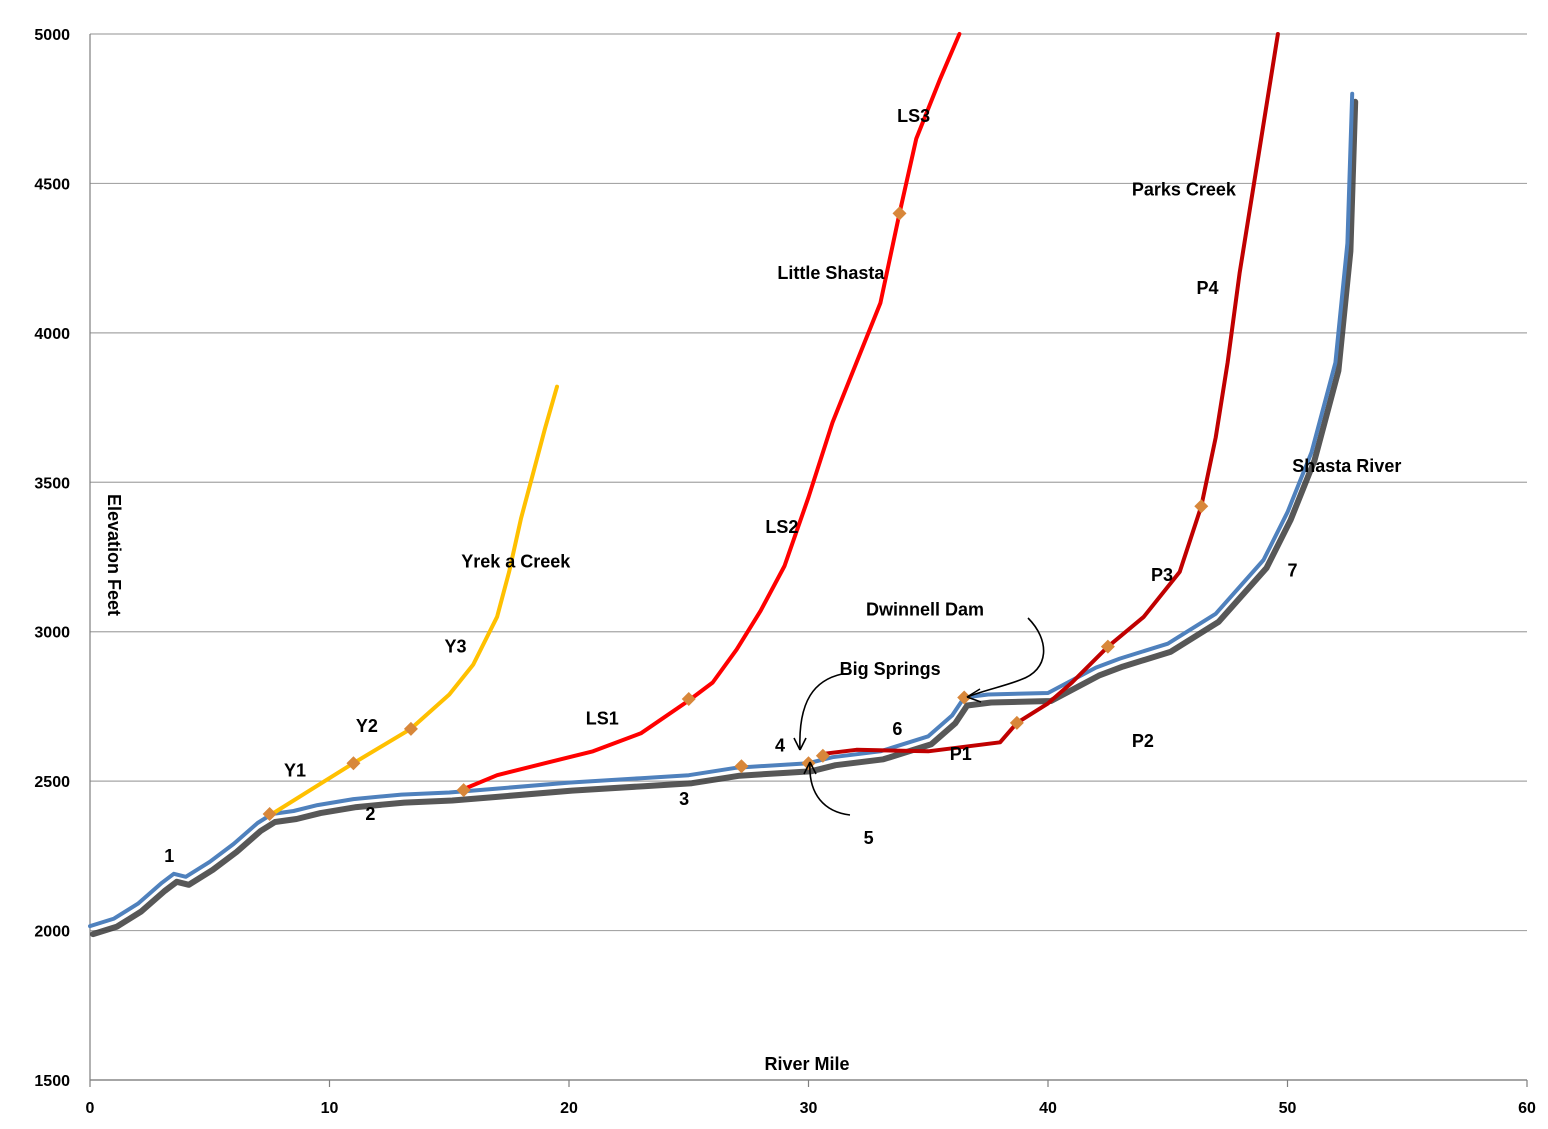 The height and width of the screenshot is (1129, 1548). Describe the element at coordinates (1005, 657) in the screenshot. I see `dwinnell-dam-arrow` at that location.